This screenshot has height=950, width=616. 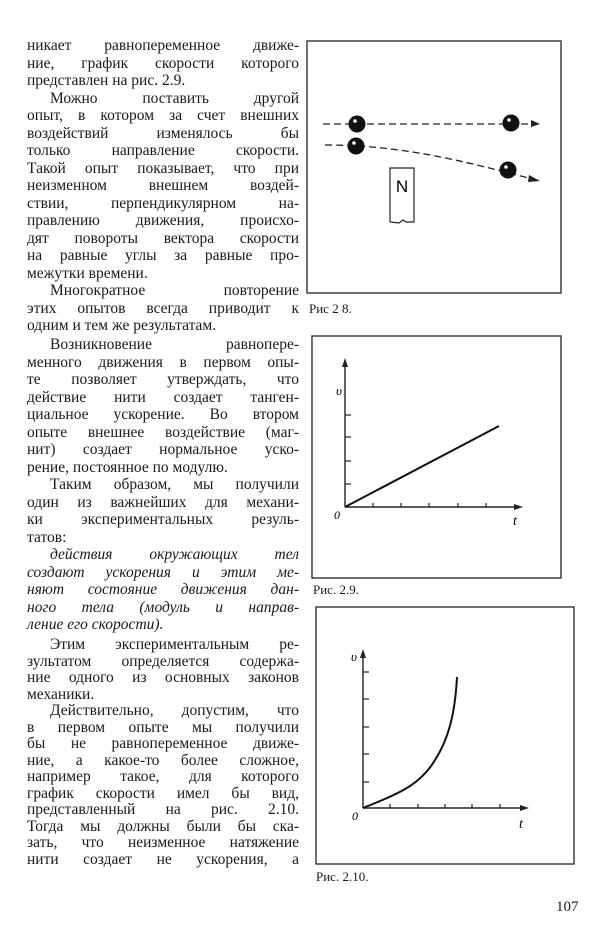 What do you see at coordinates (163, 572) in the screenshot?
I see `text-line: создают ускорения и этим ме-` at bounding box center [163, 572].